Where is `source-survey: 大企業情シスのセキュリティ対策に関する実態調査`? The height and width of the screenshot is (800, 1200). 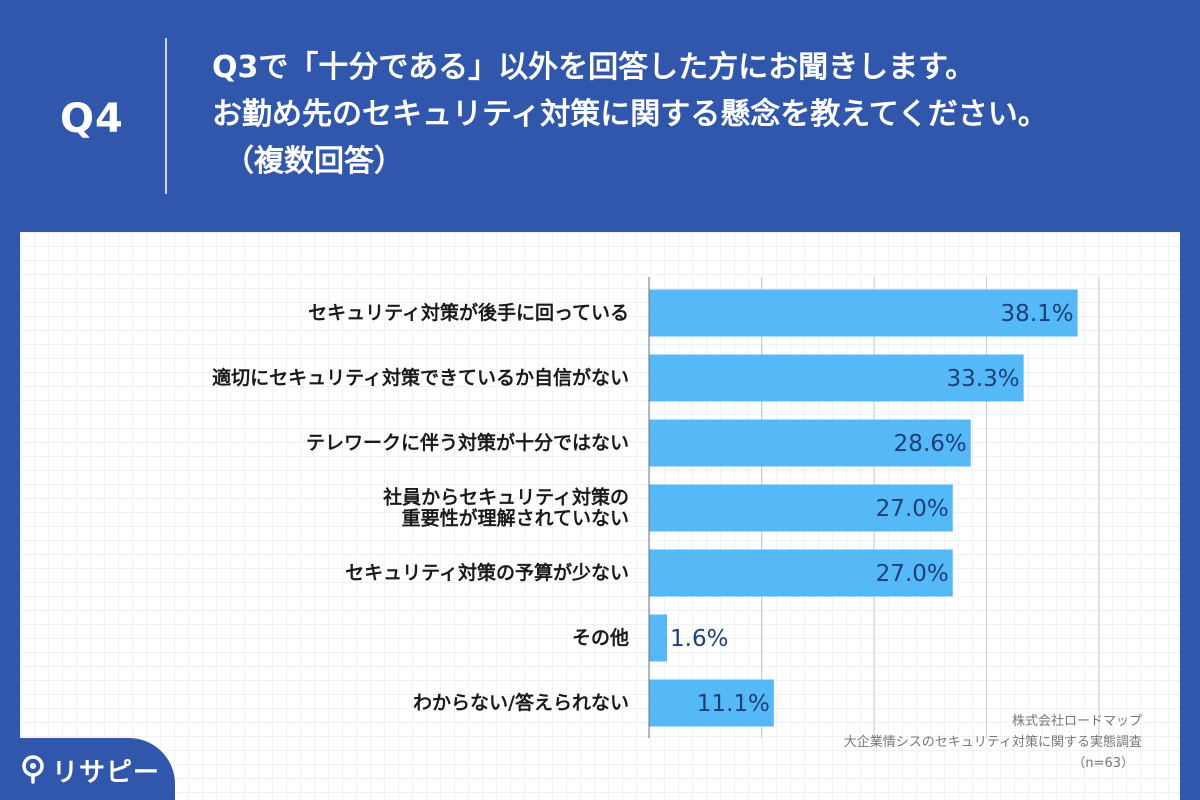 source-survey: 大企業情シスのセキュリティ対策に関する実態調査 is located at coordinates (992, 742).